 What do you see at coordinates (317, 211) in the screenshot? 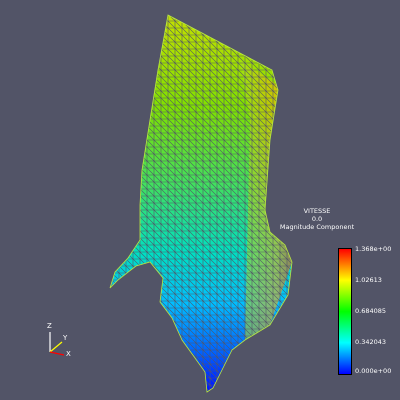
I see `scalar-bar-array-name: VITESSE` at bounding box center [317, 211].